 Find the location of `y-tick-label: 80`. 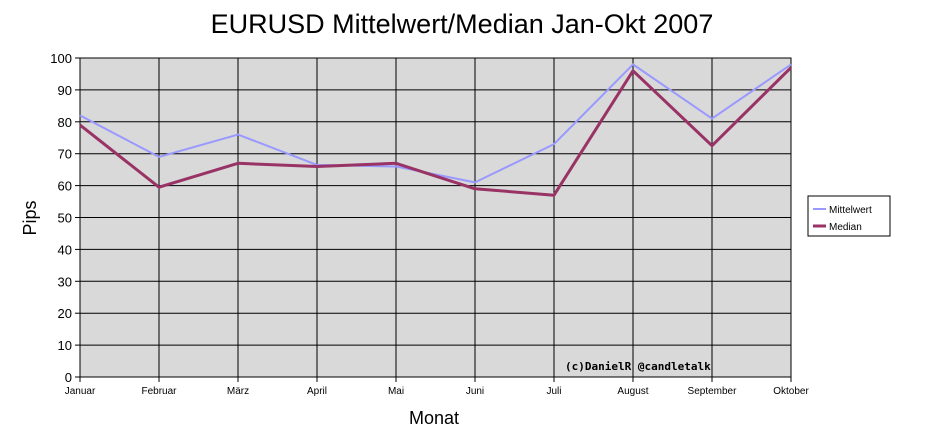

y-tick-label: 80 is located at coordinates (65, 122).